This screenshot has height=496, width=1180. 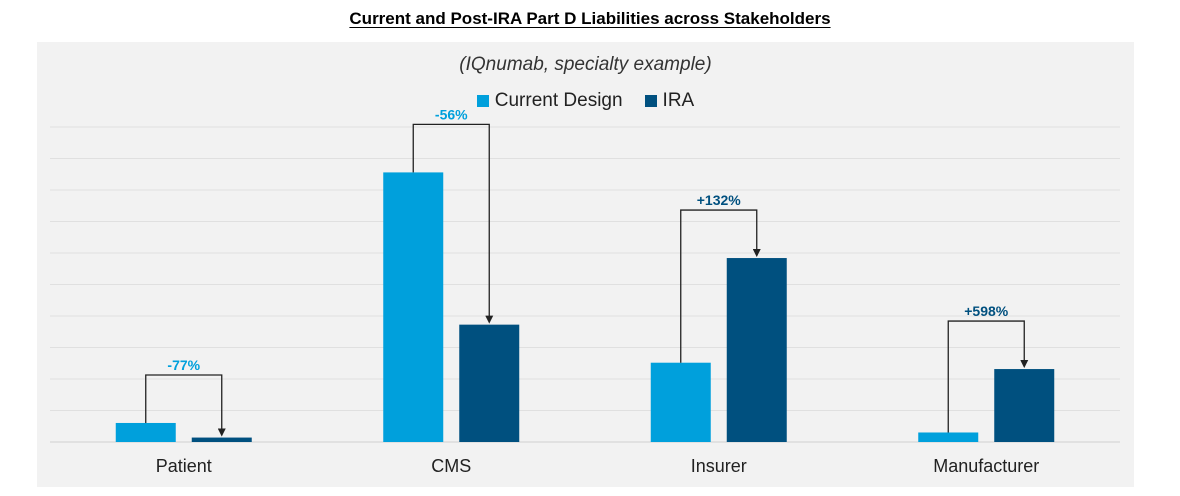 What do you see at coordinates (221, 439) in the screenshot?
I see `bar-ira-patient` at bounding box center [221, 439].